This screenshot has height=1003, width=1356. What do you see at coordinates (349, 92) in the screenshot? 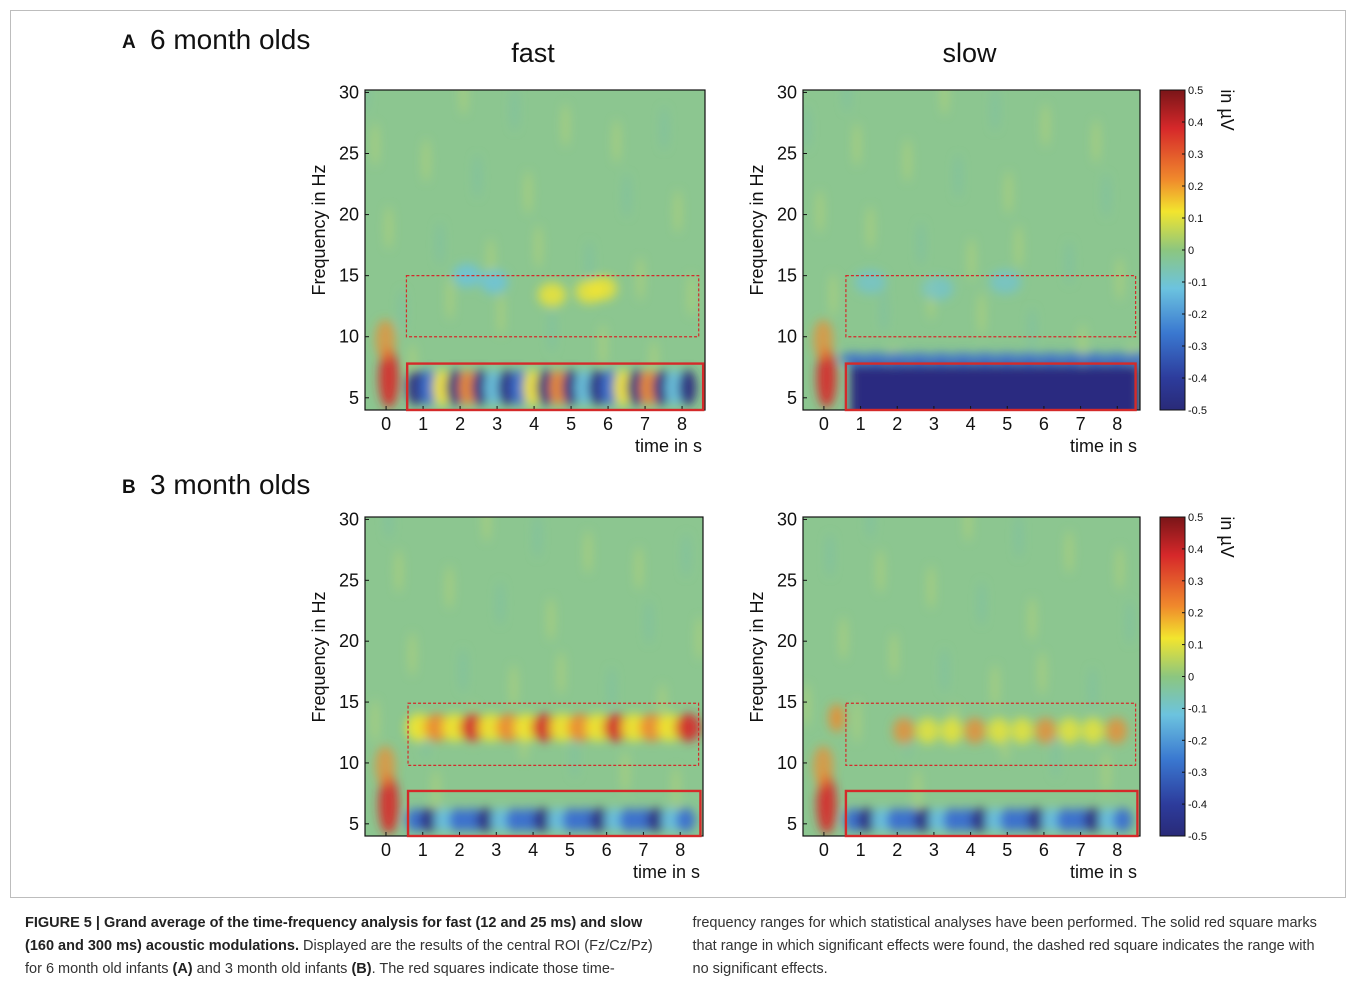
I see `y-tick-label: 30` at bounding box center [349, 92].